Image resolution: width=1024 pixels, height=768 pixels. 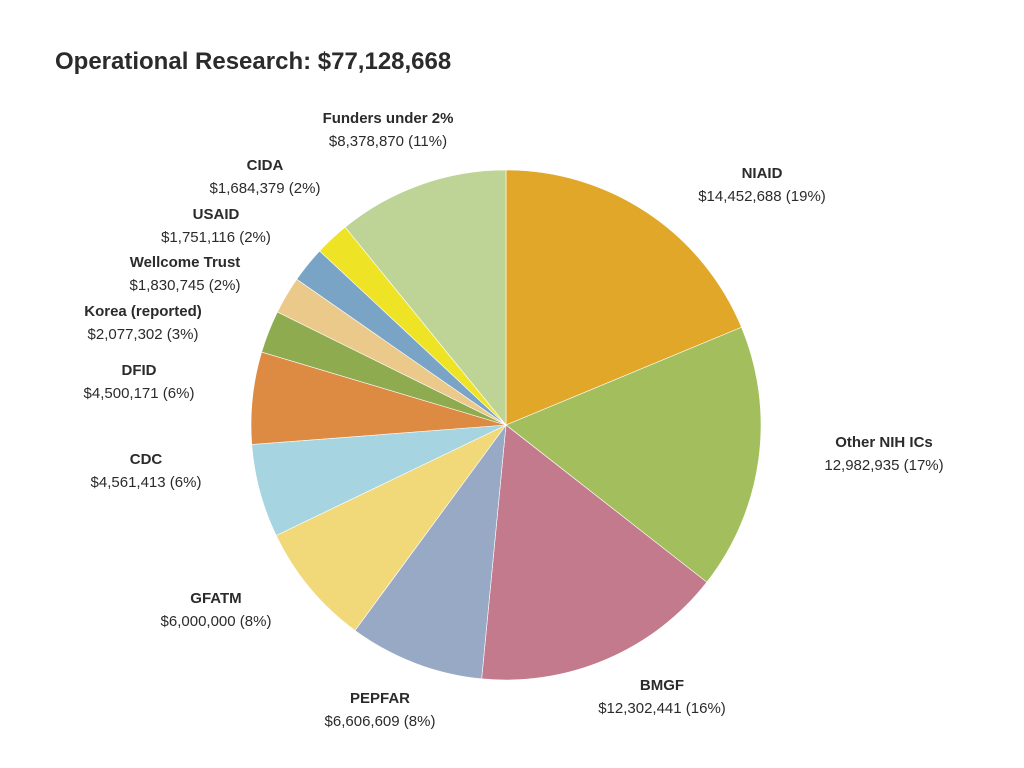 What do you see at coordinates (388, 118) in the screenshot?
I see `slice-label-funders-under-2: Funders under 2%` at bounding box center [388, 118].